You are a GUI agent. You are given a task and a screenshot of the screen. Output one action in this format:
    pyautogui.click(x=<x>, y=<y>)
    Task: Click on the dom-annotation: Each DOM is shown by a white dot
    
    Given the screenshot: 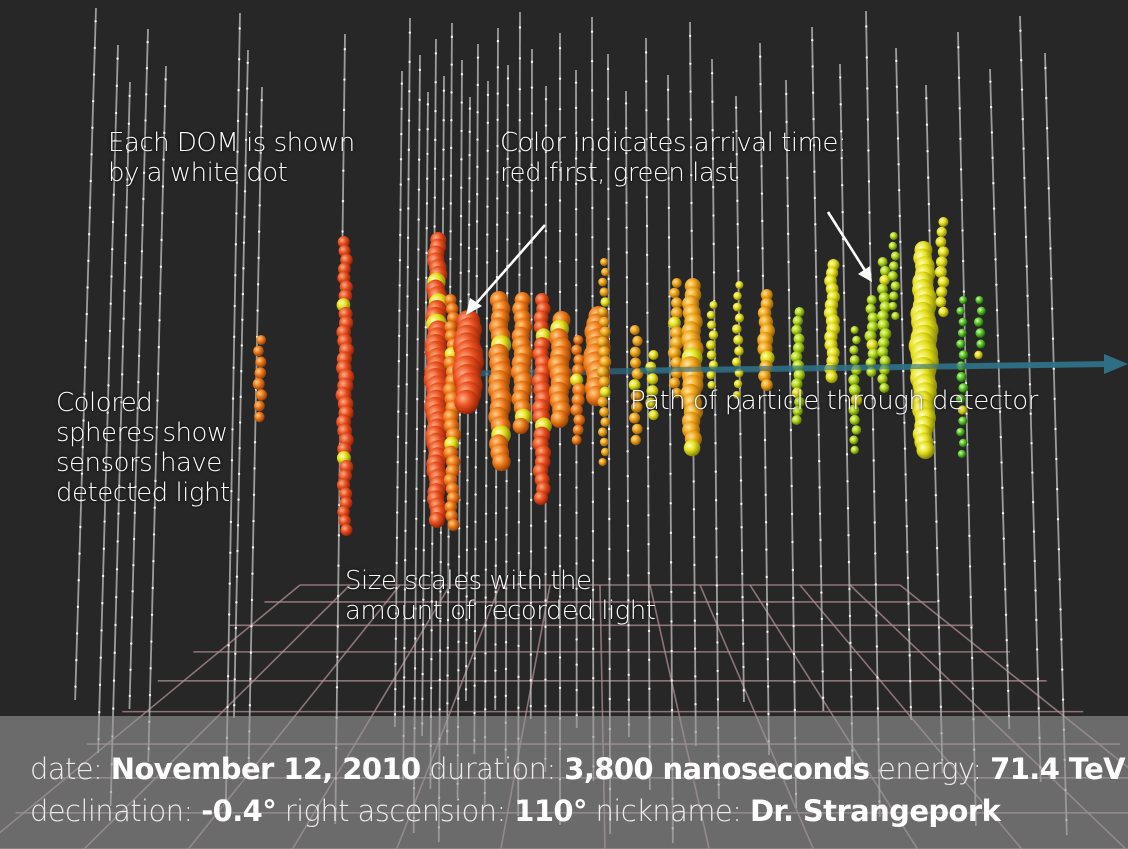 What is the action you would take?
    pyautogui.click(x=231, y=158)
    